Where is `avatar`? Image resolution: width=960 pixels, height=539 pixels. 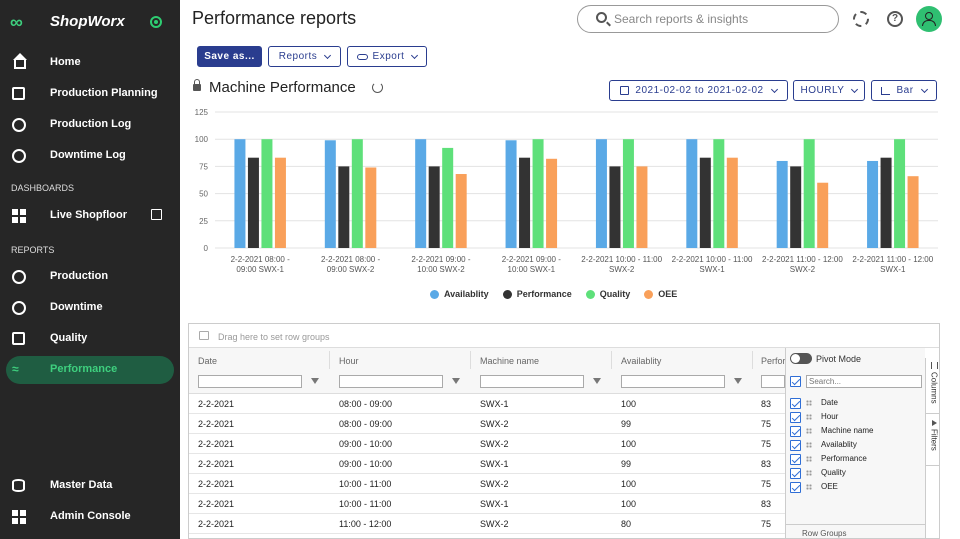
avatar is located at coordinates (929, 19).